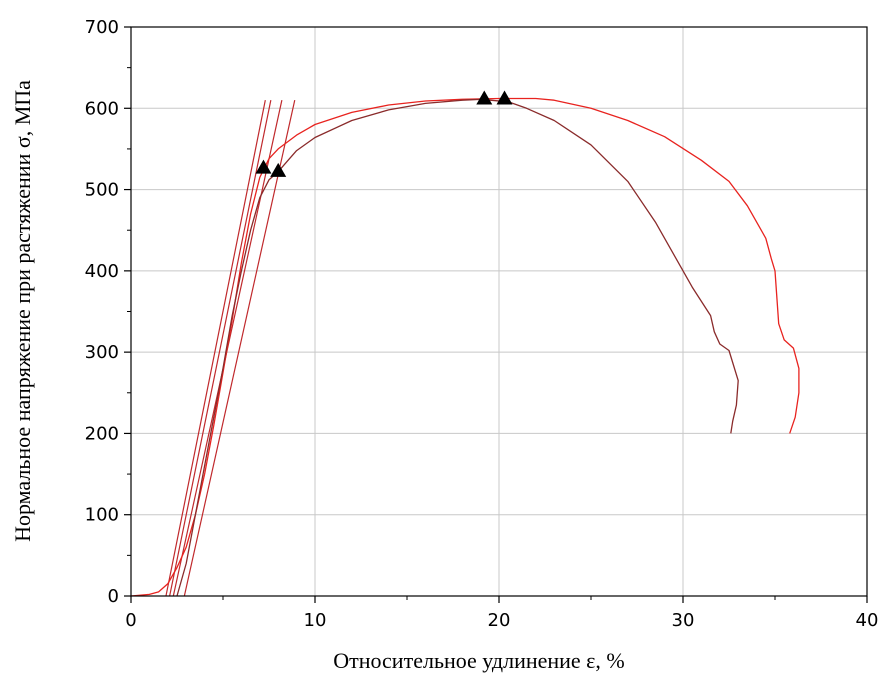  I want to click on y-tick-label: 200, so click(102, 433).